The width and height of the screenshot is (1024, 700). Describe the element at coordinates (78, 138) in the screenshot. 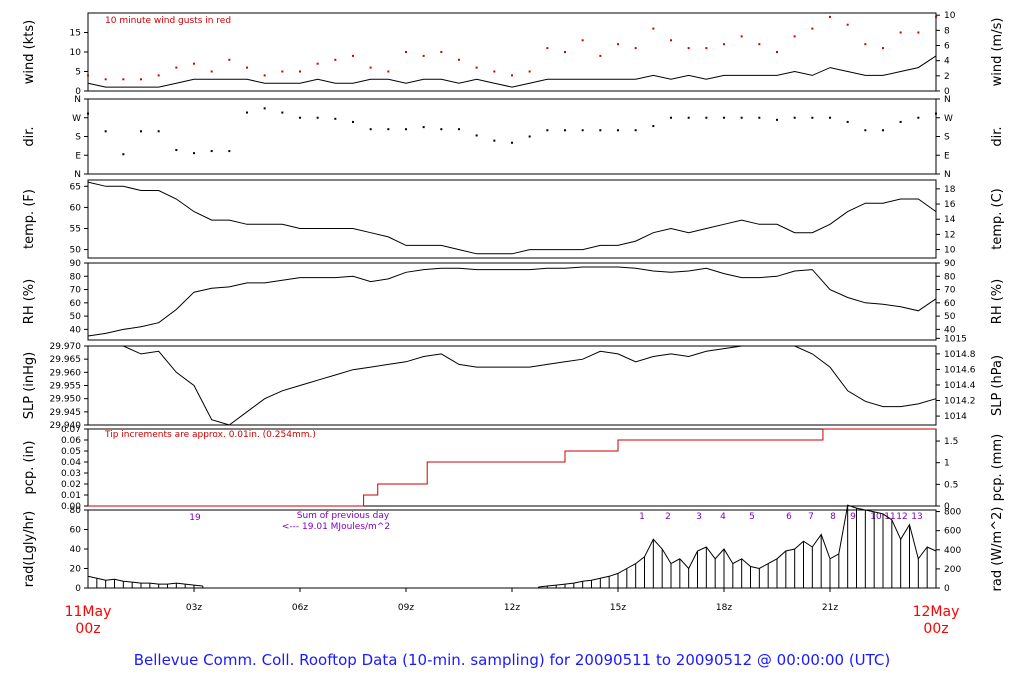

I see `panel-1-ytick-label: S` at that location.